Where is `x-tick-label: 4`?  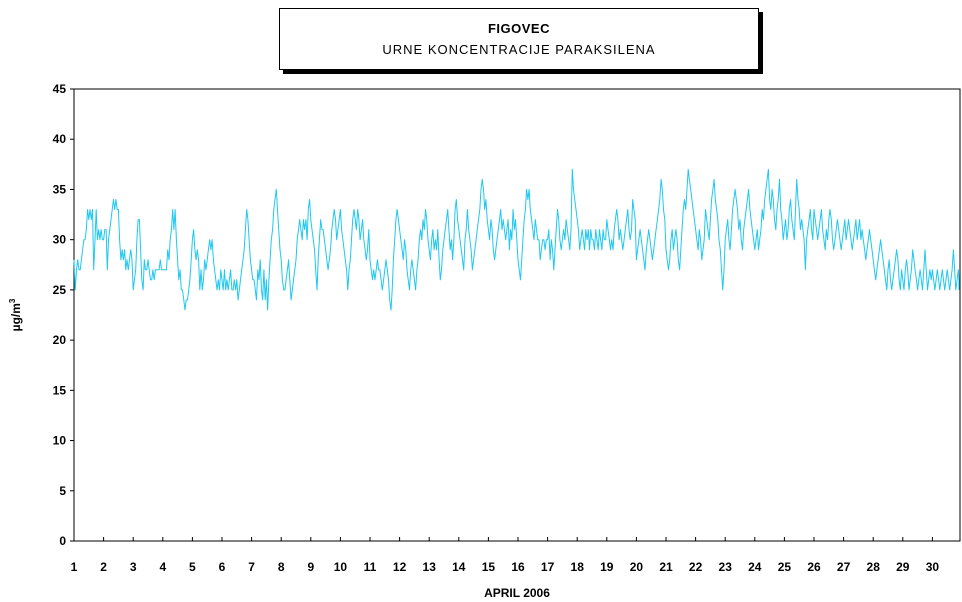 x-tick-label: 4 is located at coordinates (162, 567).